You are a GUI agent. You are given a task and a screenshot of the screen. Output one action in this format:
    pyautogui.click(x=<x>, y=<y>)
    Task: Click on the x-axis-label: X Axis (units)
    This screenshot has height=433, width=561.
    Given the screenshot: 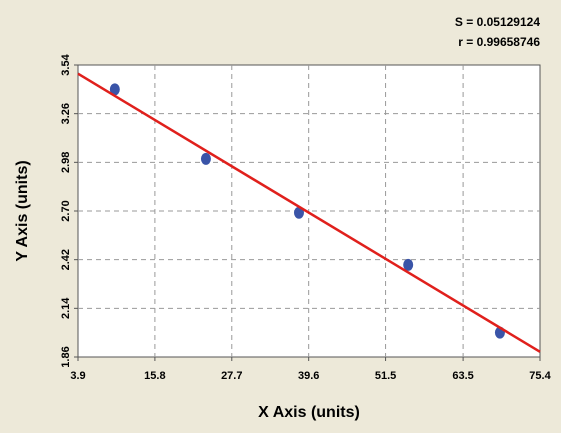 What is the action you would take?
    pyautogui.click(x=309, y=412)
    